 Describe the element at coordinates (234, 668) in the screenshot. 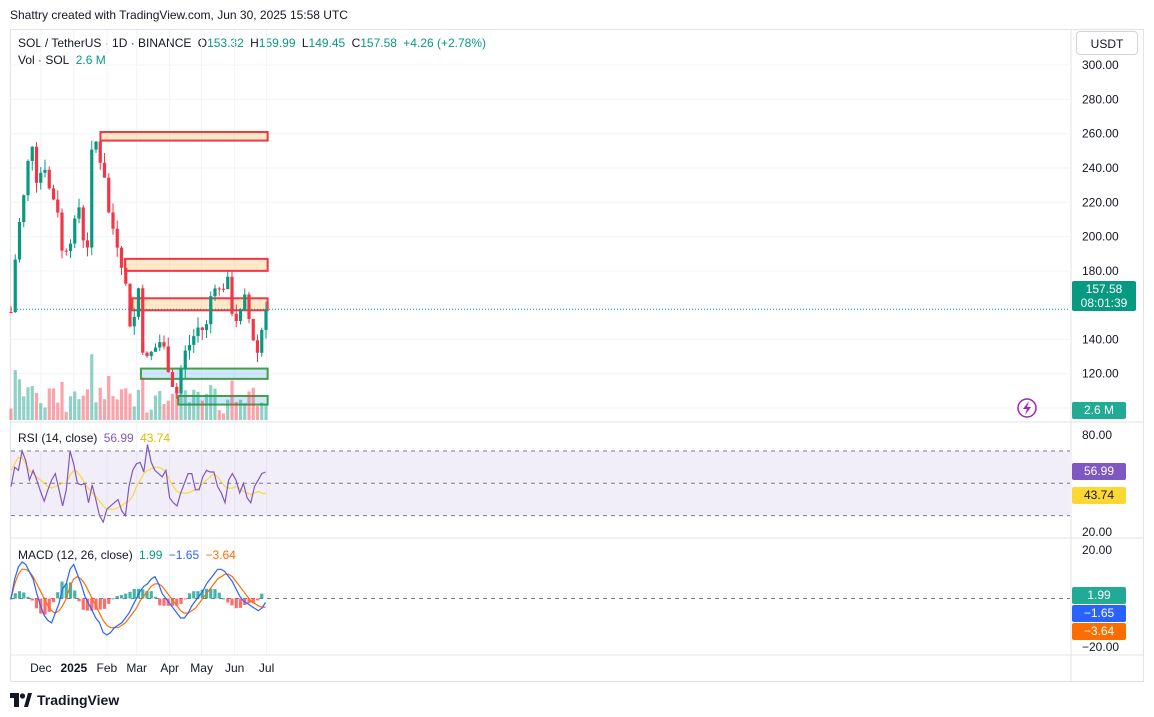

I see `time-tick-label: Jun` at that location.